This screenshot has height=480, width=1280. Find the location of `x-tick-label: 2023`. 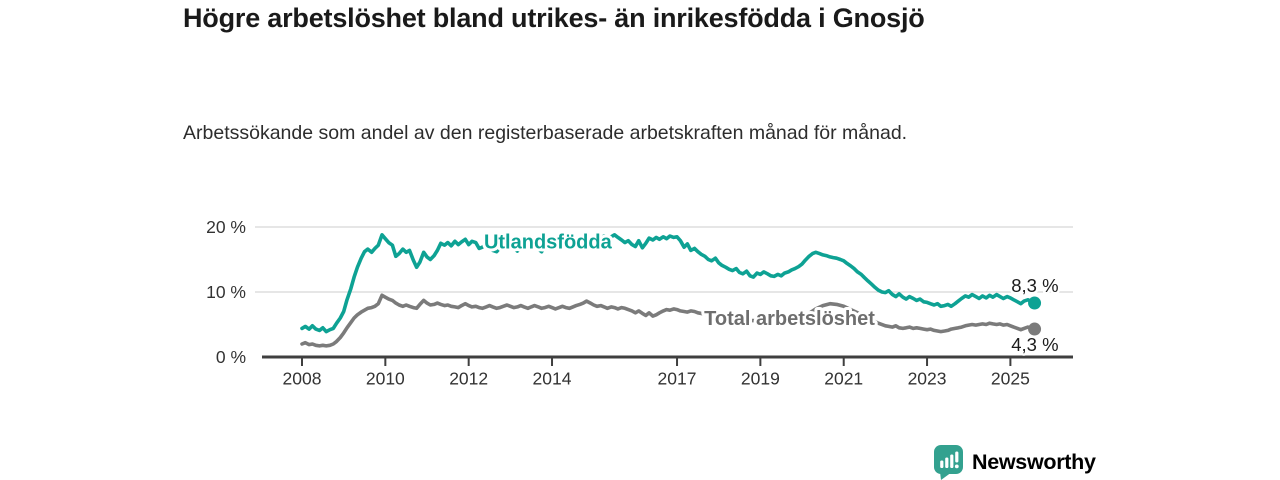

x-tick-label: 2023 is located at coordinates (927, 379).